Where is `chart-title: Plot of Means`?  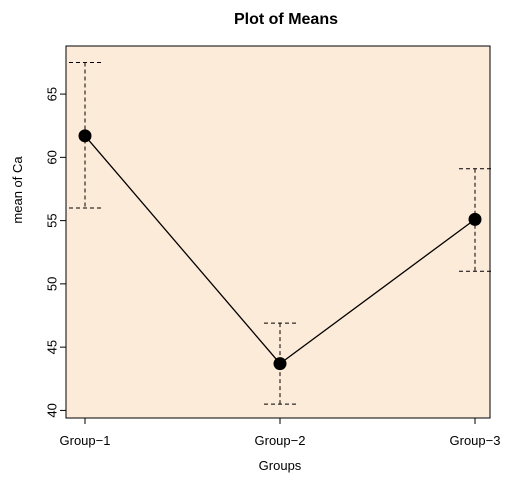
chart-title: Plot of Means is located at coordinates (286, 19).